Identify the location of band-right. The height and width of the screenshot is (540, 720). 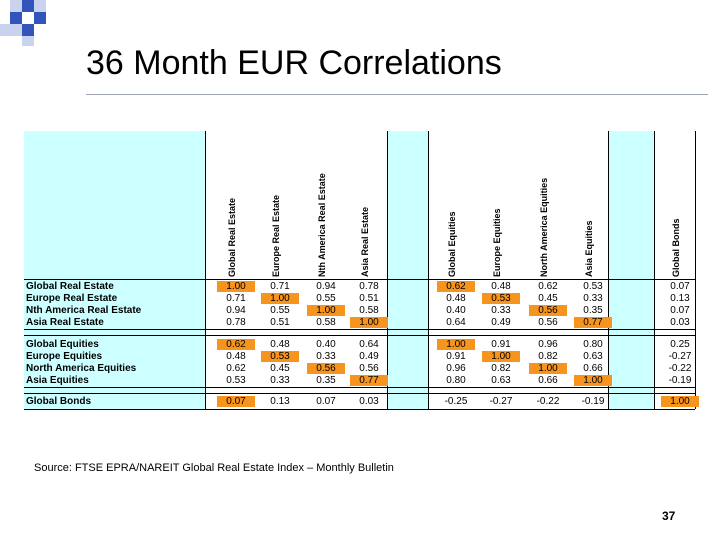
(631, 270).